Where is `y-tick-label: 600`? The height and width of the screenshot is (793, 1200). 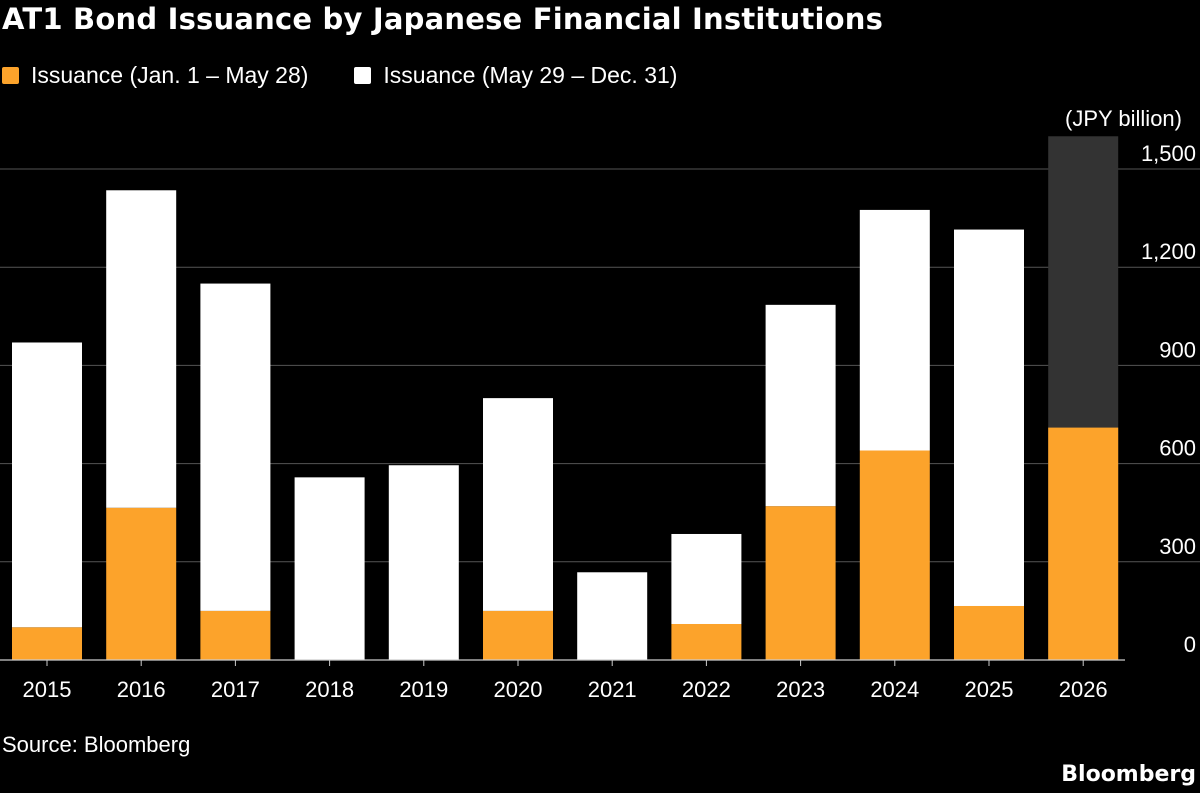 y-tick-label: 600 is located at coordinates (1177, 448).